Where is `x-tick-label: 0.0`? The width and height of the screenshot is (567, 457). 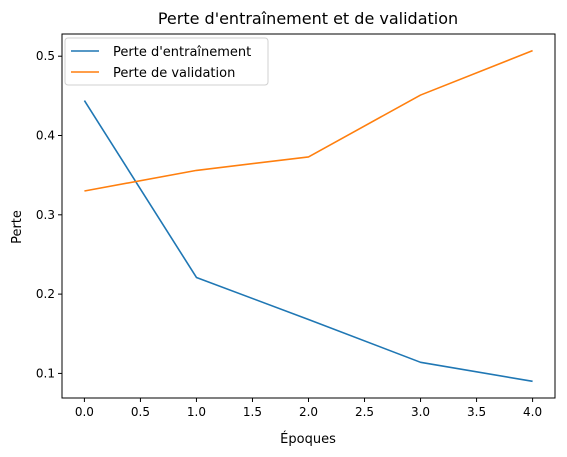 x-tick-label: 0.0 is located at coordinates (84, 412).